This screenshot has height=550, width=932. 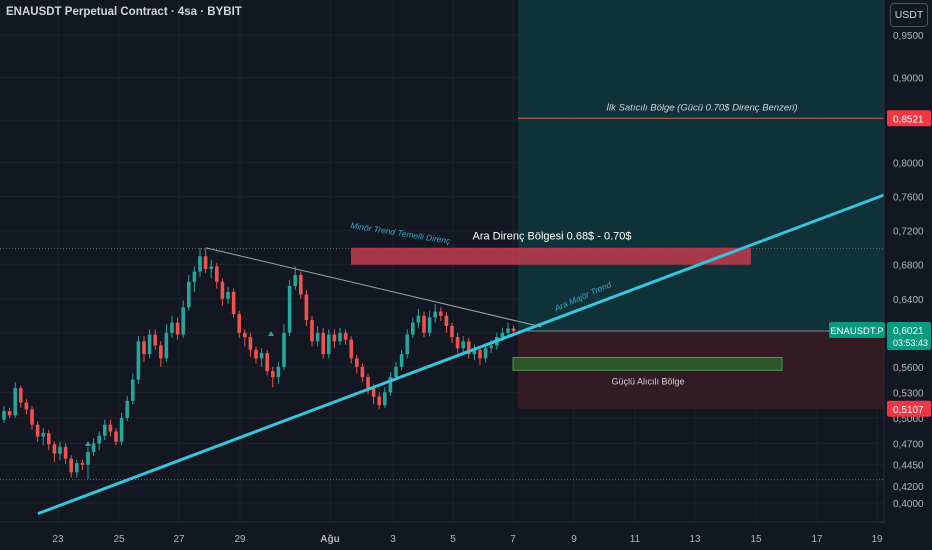 I want to click on price-tick-label: 0,6400, so click(x=908, y=300).